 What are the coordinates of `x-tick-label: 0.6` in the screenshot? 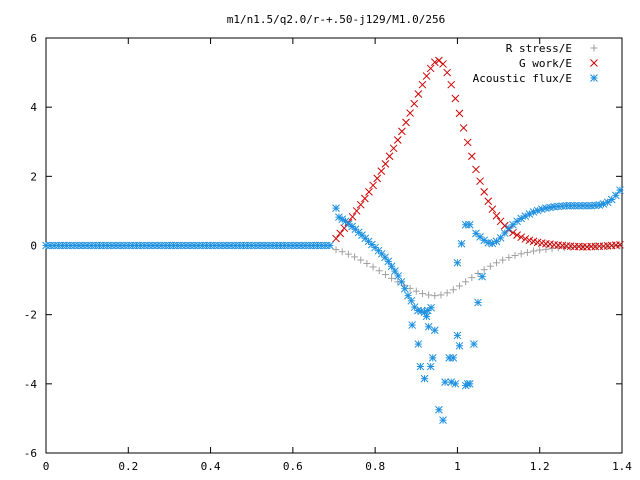 It's located at (293, 466).